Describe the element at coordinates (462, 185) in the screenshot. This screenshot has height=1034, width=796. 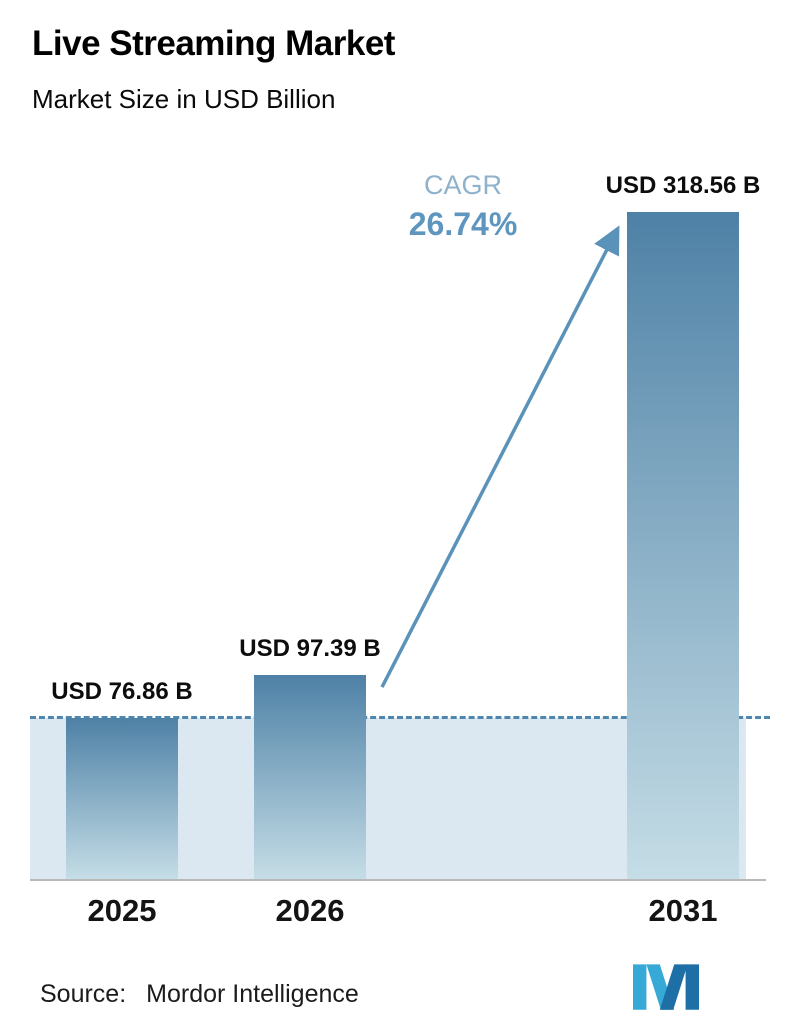
I see `cagr-label: CAGR` at that location.